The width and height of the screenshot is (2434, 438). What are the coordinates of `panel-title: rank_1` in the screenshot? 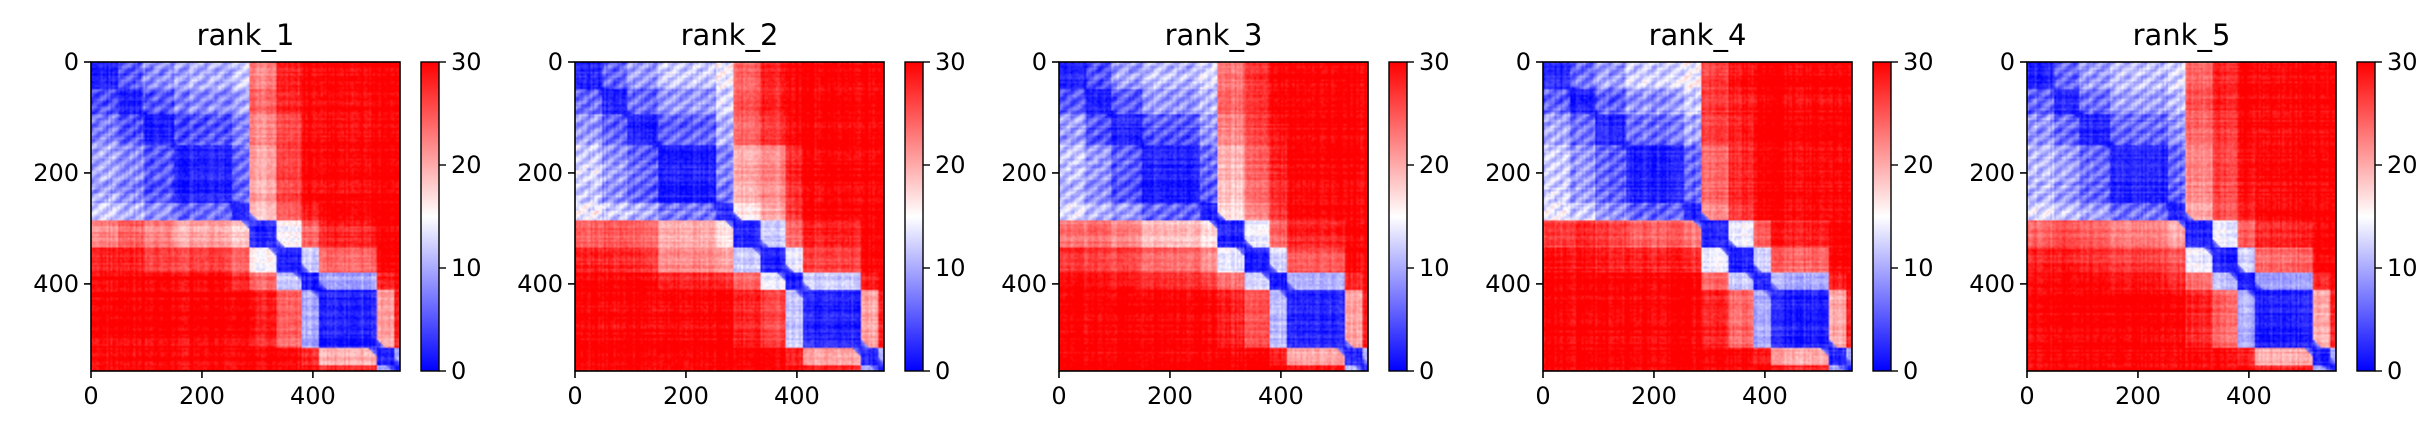 It's located at (246, 35).